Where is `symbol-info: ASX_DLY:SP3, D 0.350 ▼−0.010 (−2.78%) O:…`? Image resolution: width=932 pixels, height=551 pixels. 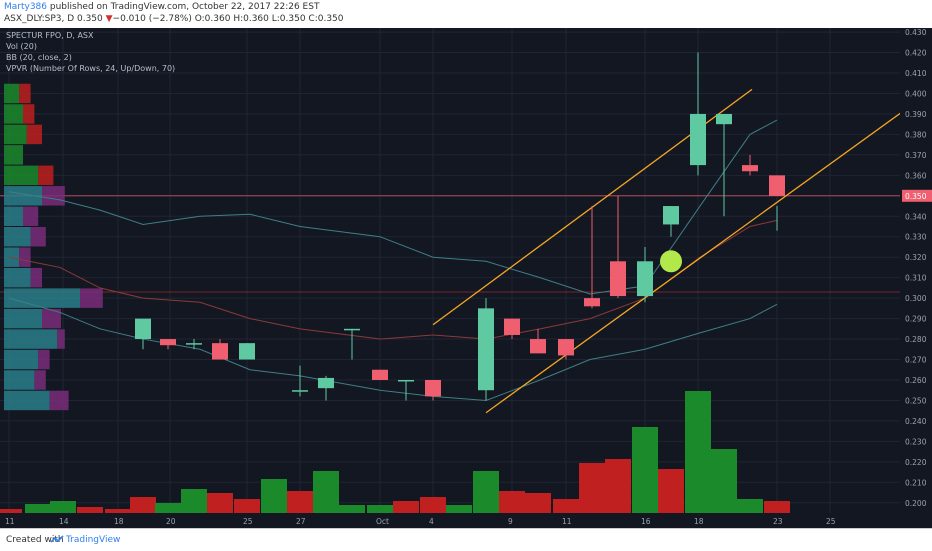
symbol-info: ASX_DLY:SP3, D 0.350 ▼−0.010 (−2.78%) O:… is located at coordinates (174, 19).